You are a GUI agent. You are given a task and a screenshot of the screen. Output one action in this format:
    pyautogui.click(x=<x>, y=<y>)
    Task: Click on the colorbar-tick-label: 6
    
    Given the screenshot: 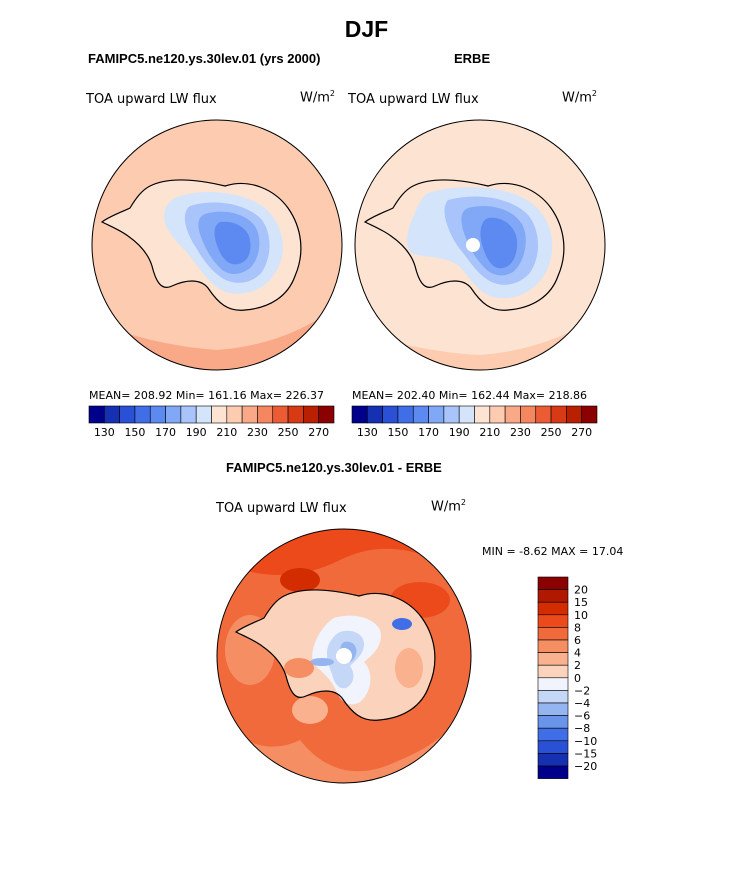 What is the action you would take?
    pyautogui.click(x=577, y=640)
    